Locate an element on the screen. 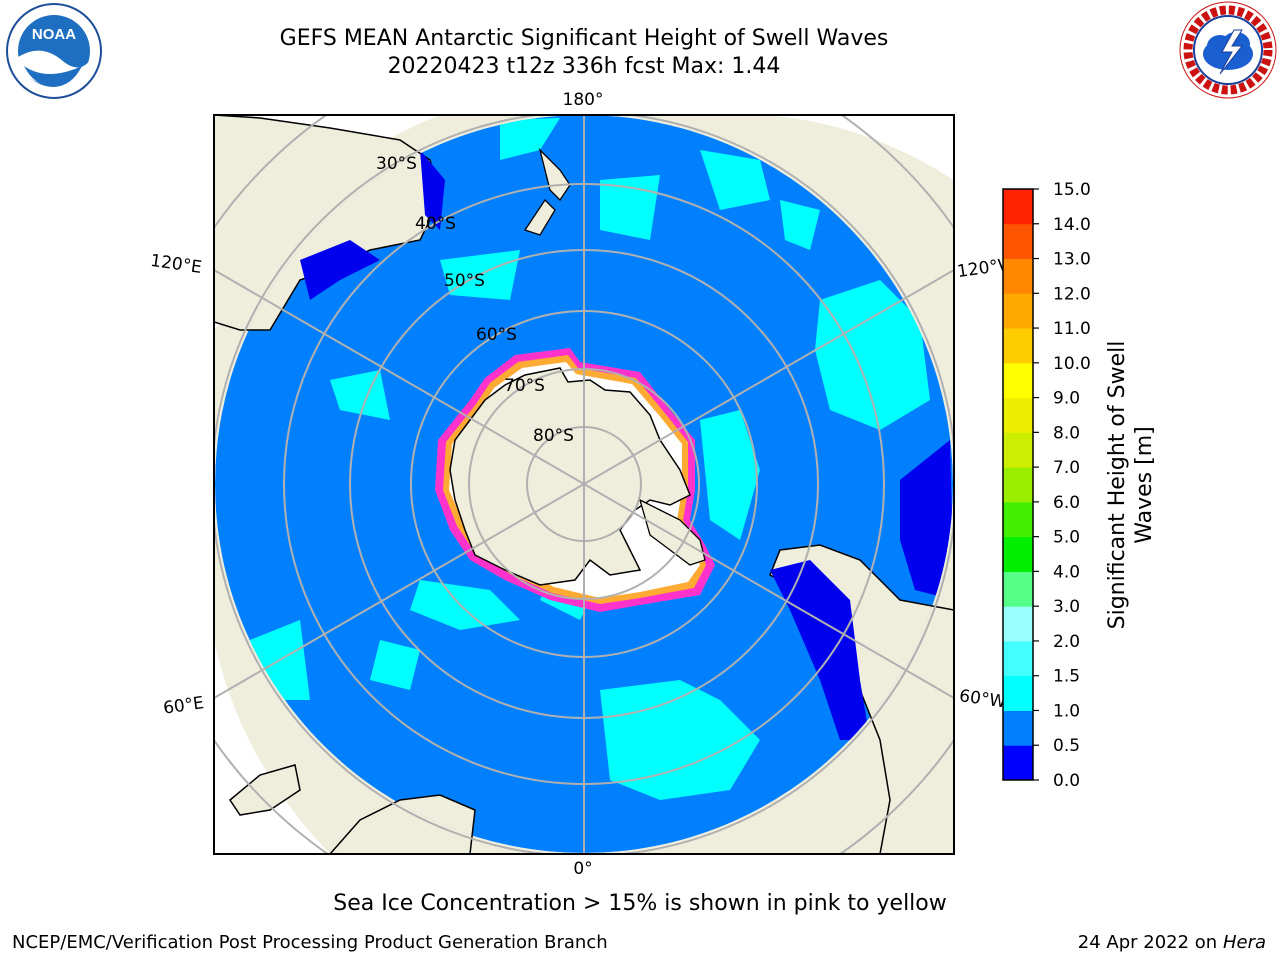  noaa-logo-text: NOAA is located at coordinates (54, 34).